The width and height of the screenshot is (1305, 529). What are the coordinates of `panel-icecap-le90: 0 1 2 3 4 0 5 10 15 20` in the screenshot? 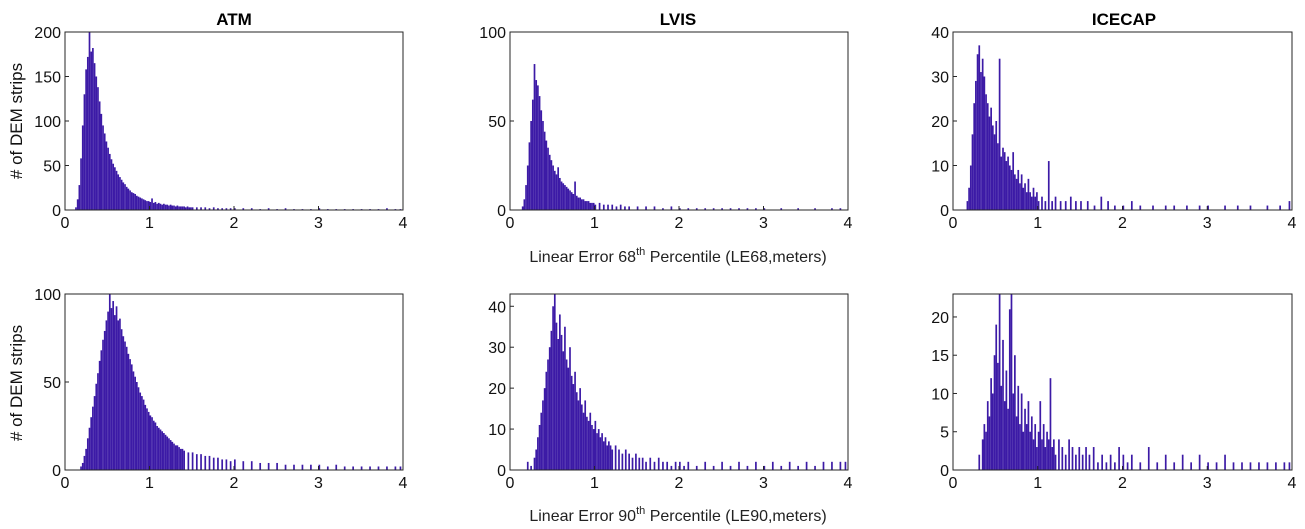 It's located at (1114, 392).